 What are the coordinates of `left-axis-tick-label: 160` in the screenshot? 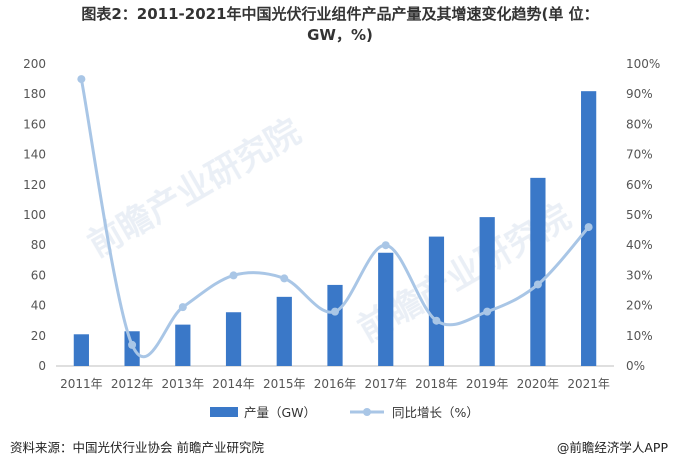 It's located at (34, 124).